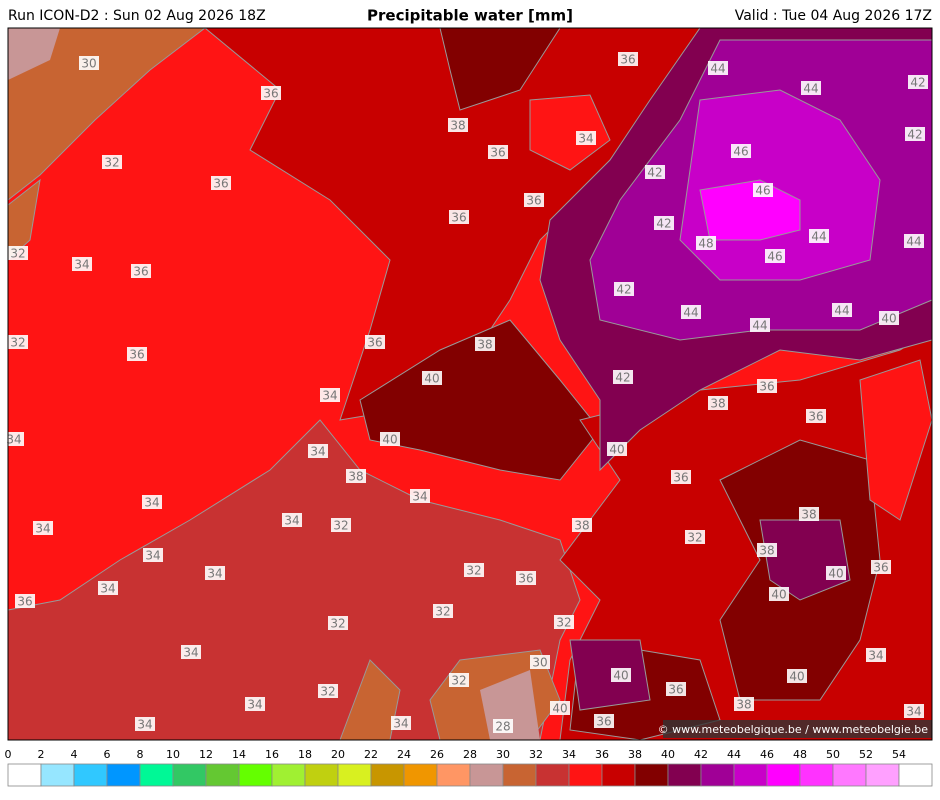 The image size is (940, 800). I want to click on colorbar-tick-label: 18, so click(305, 754).